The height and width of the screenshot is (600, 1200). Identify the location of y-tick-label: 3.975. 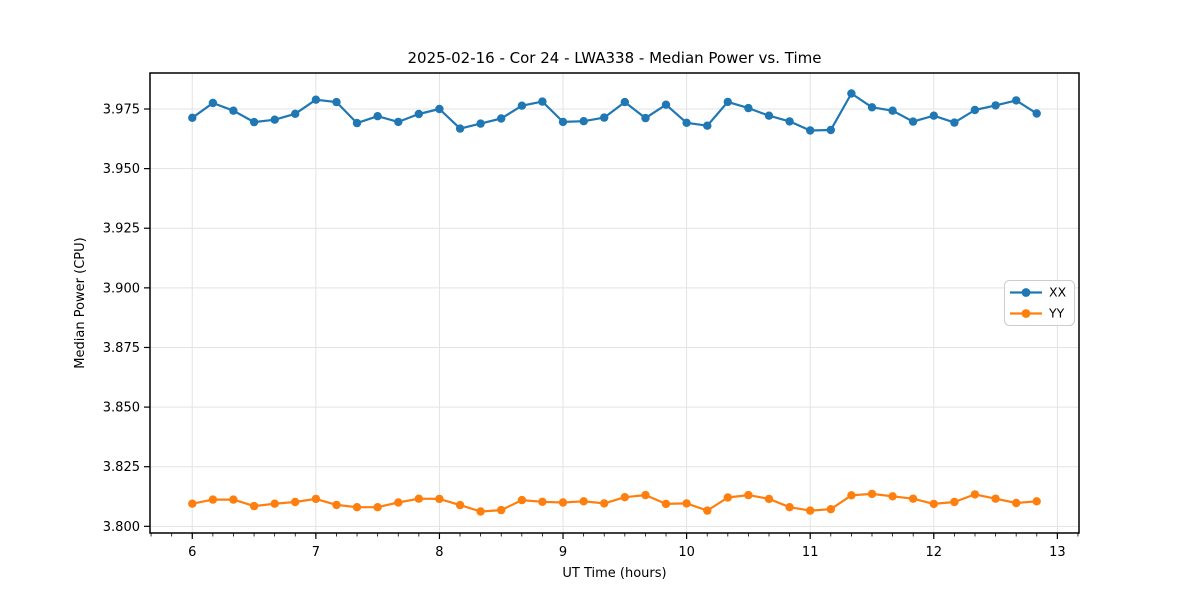
(121, 110).